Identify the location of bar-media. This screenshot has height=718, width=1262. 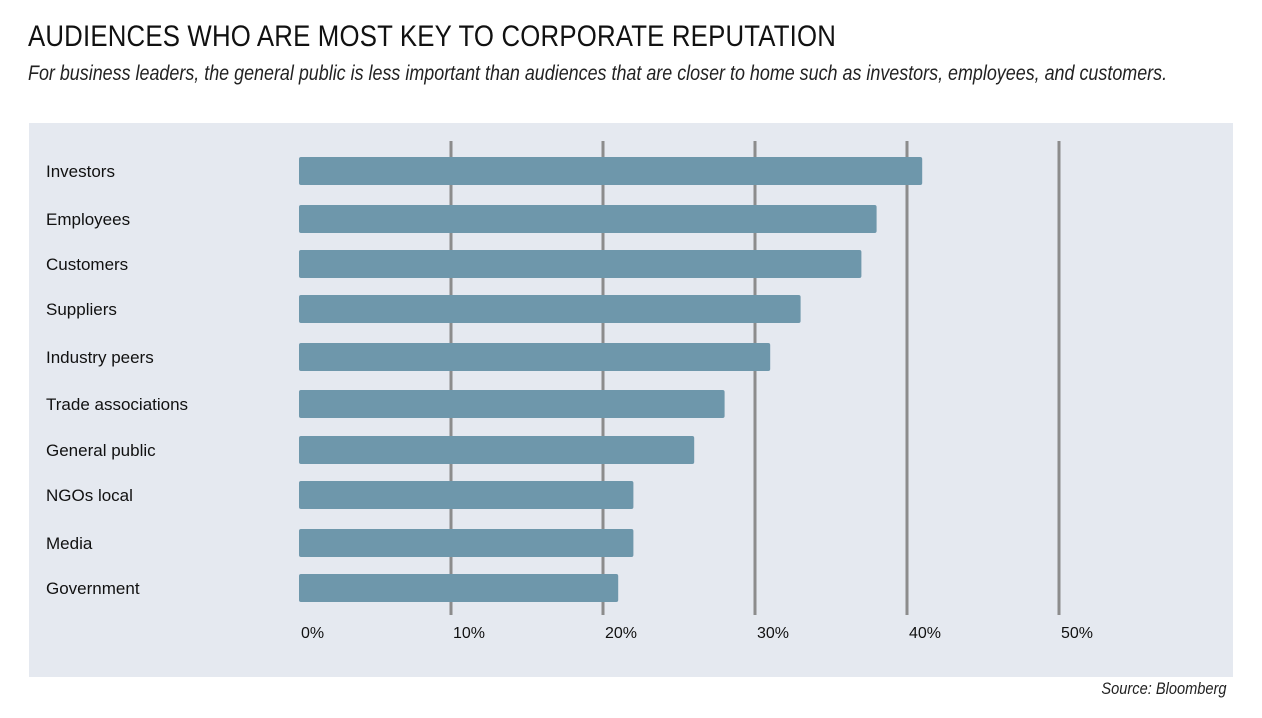
(466, 543).